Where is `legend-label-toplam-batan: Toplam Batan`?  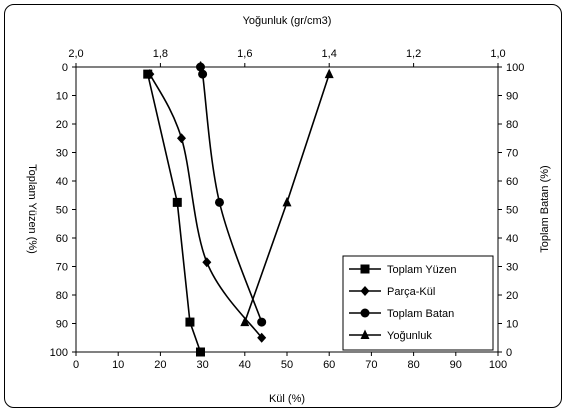 legend-label-toplam-batan: Toplam Batan is located at coordinates (420, 314).